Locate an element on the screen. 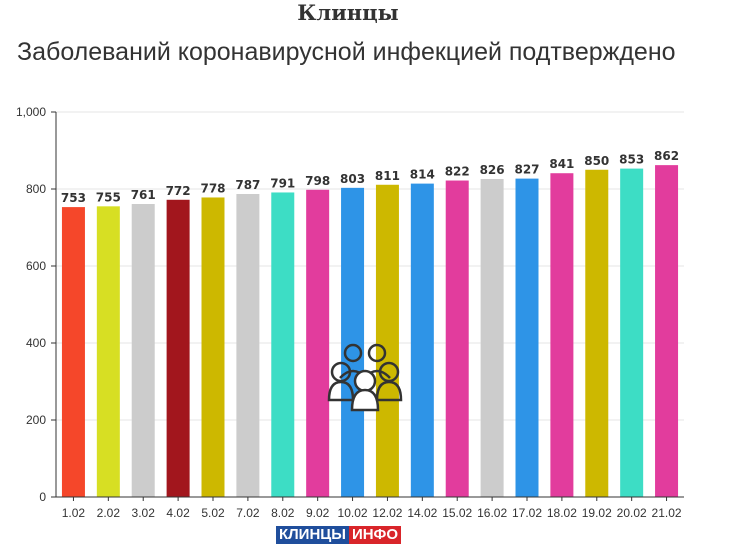 The height and width of the screenshot is (547, 733). y-tick-label: 400 is located at coordinates (36, 343).